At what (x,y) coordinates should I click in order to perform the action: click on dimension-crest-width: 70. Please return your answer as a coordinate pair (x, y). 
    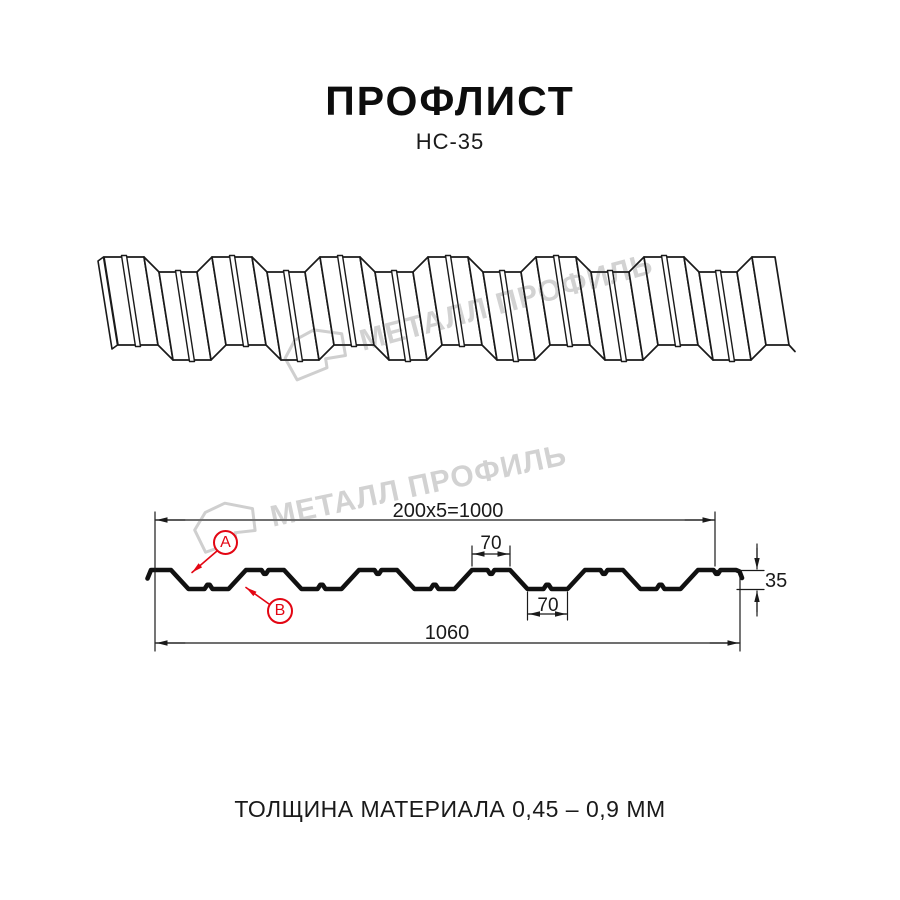
    Looking at the image, I should click on (491, 543).